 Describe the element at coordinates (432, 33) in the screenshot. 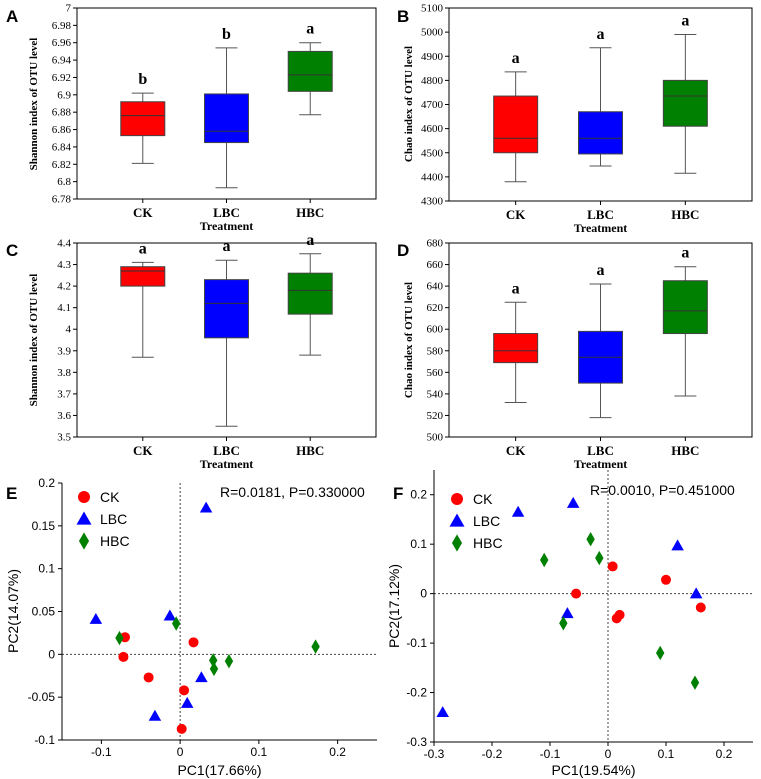

I see `y-tick-label: 5000` at that location.